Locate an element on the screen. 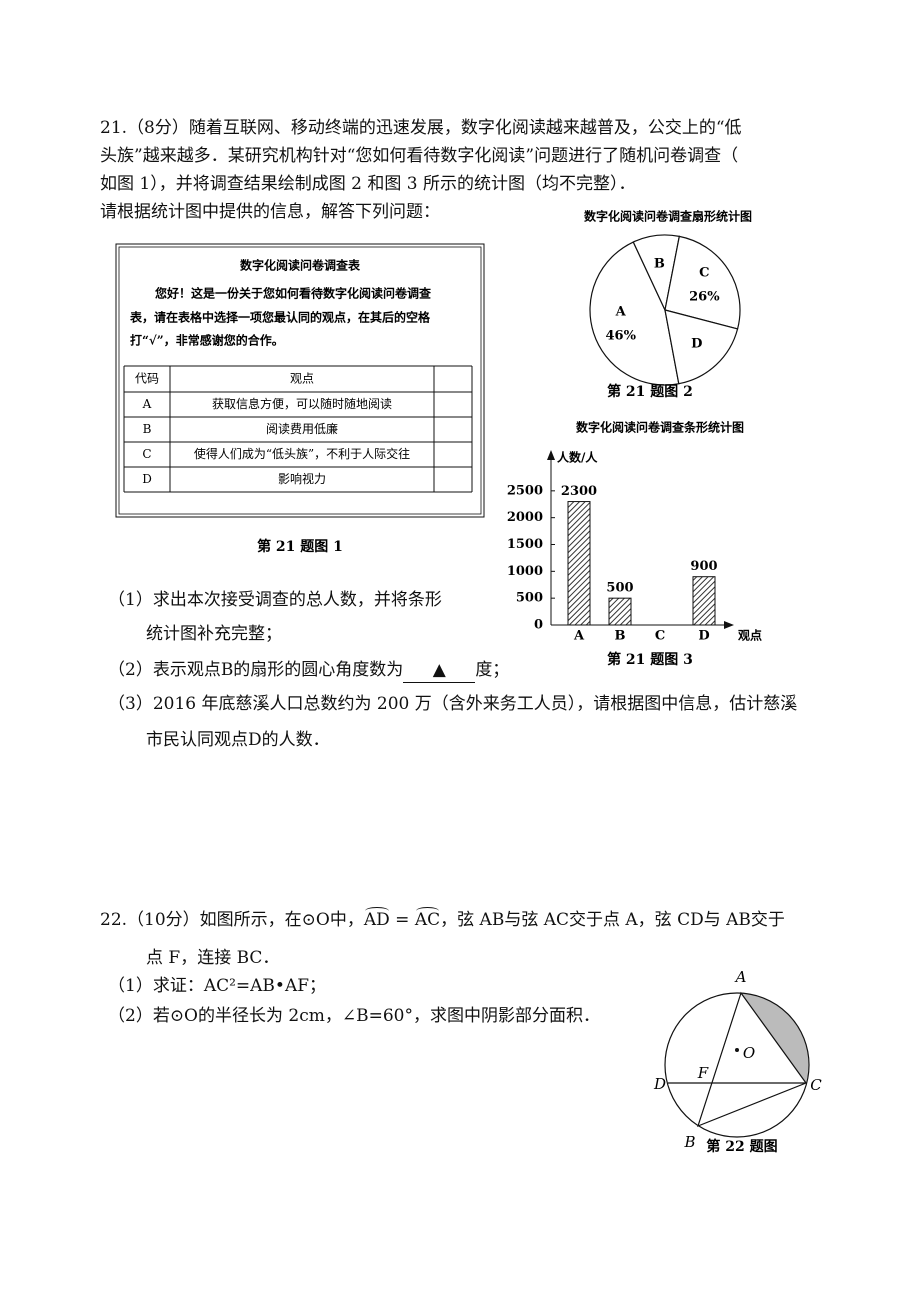 This screenshot has height=1300, width=920. point-label: B is located at coordinates (689, 1142).